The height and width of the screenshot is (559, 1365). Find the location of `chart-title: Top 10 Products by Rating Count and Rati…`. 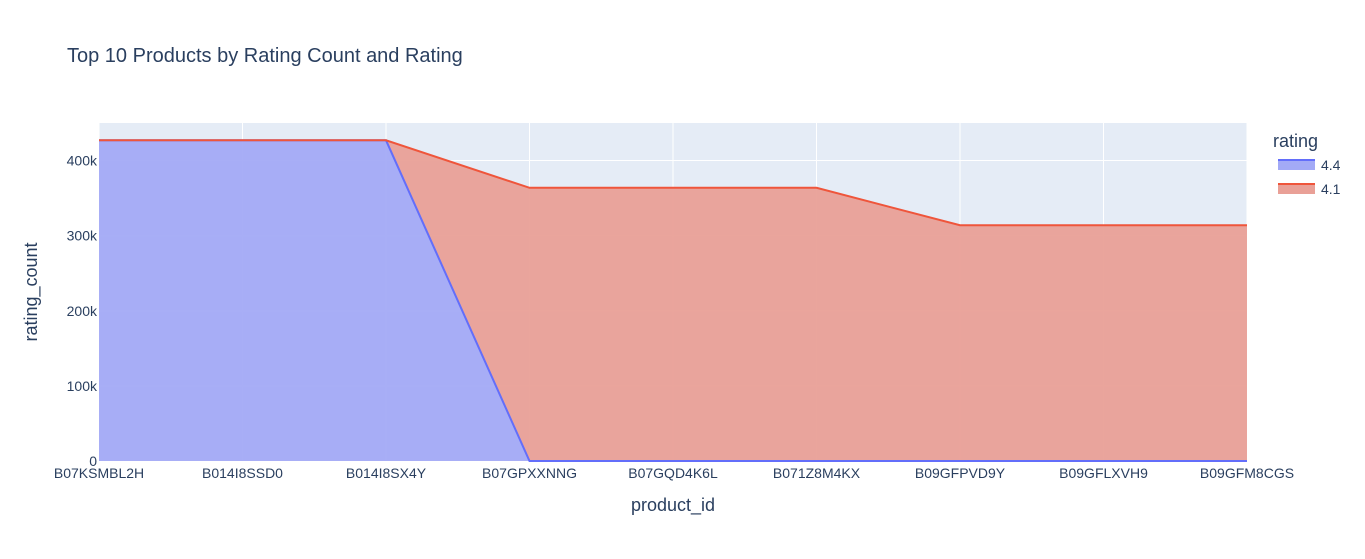

chart-title: Top 10 Products by Rating Count and Rati… is located at coordinates (265, 56).